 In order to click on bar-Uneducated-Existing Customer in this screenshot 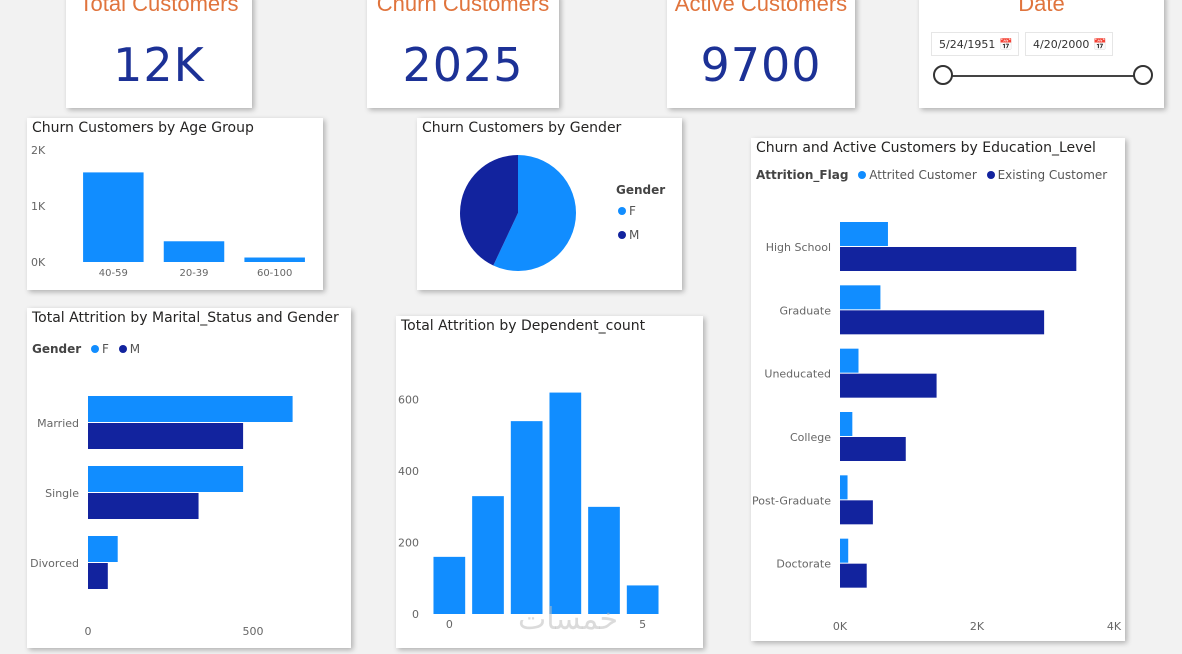, I will do `click(888, 385)`.